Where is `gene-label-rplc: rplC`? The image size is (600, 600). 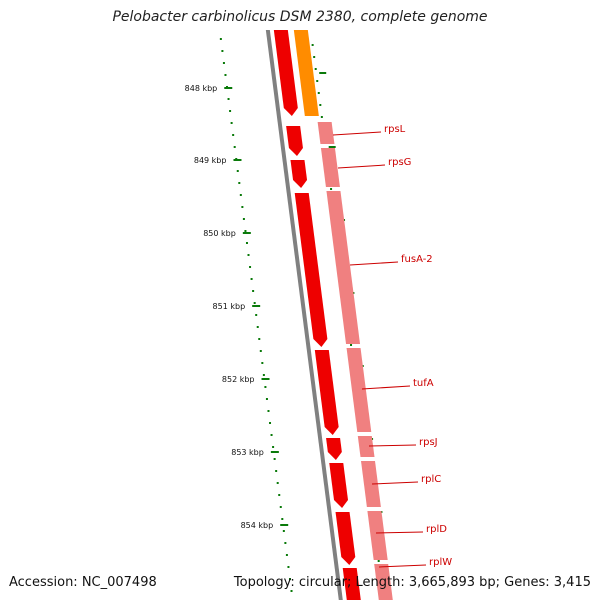
gene-label-rplc: rplC is located at coordinates (431, 479).